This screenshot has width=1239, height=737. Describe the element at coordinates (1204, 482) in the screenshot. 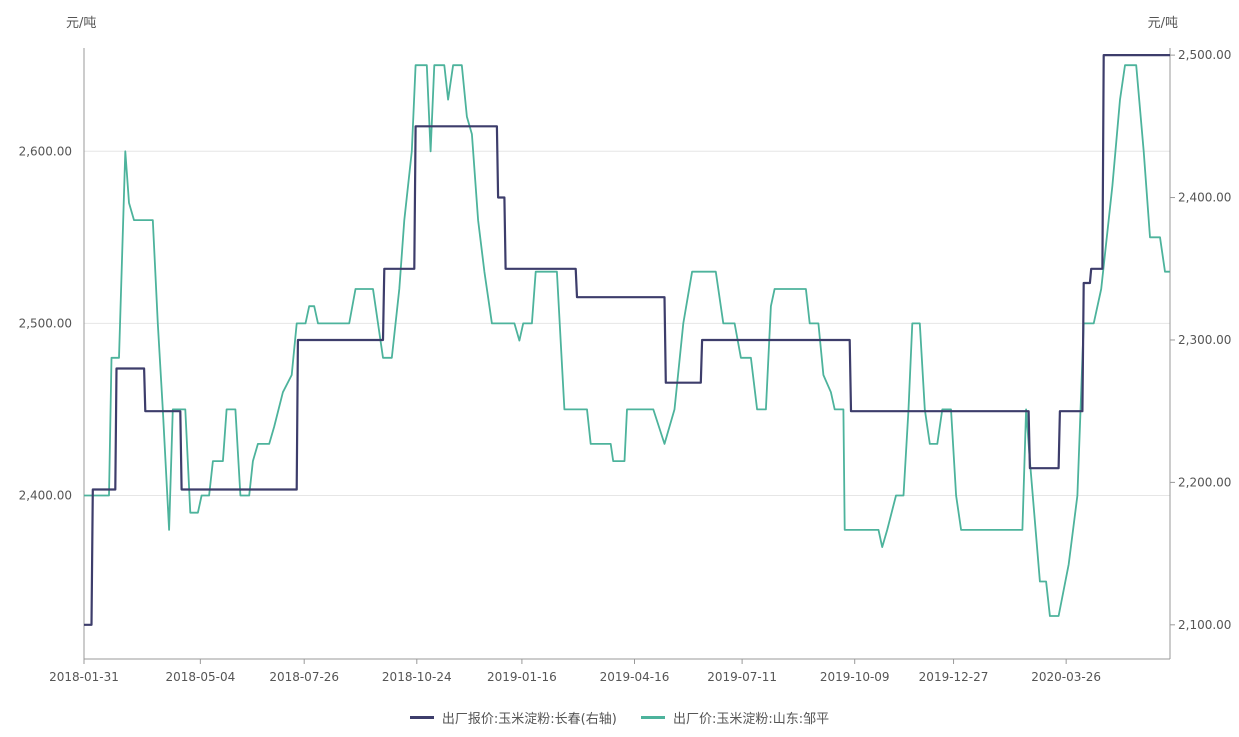

I see `right-tick-label: 2,200.00` at that location.